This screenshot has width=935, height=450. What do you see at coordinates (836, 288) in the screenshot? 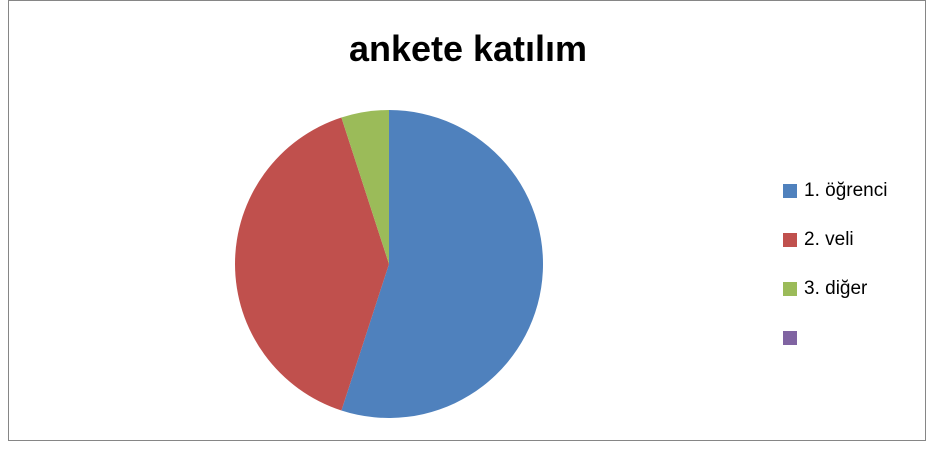
I see `legend-label-3: 3. diğer` at bounding box center [836, 288].